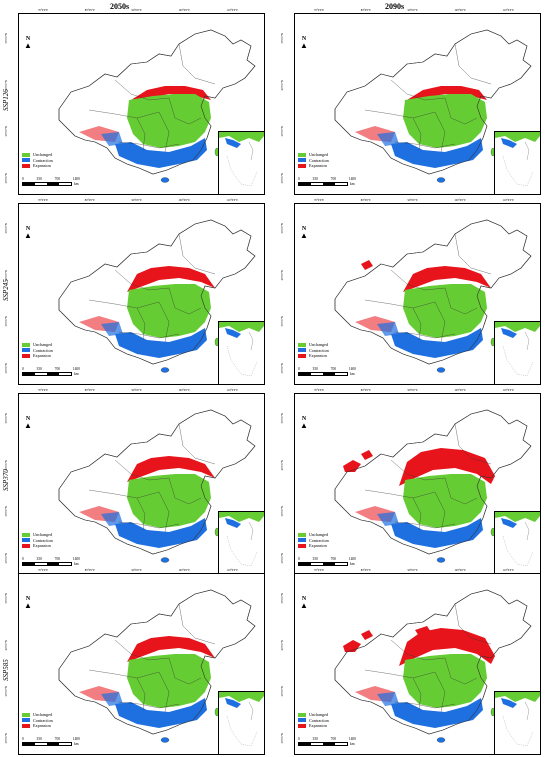  What do you see at coordinates (412, 10) in the screenshot?
I see `longitude-tick: 90°0'0"E` at bounding box center [412, 10].